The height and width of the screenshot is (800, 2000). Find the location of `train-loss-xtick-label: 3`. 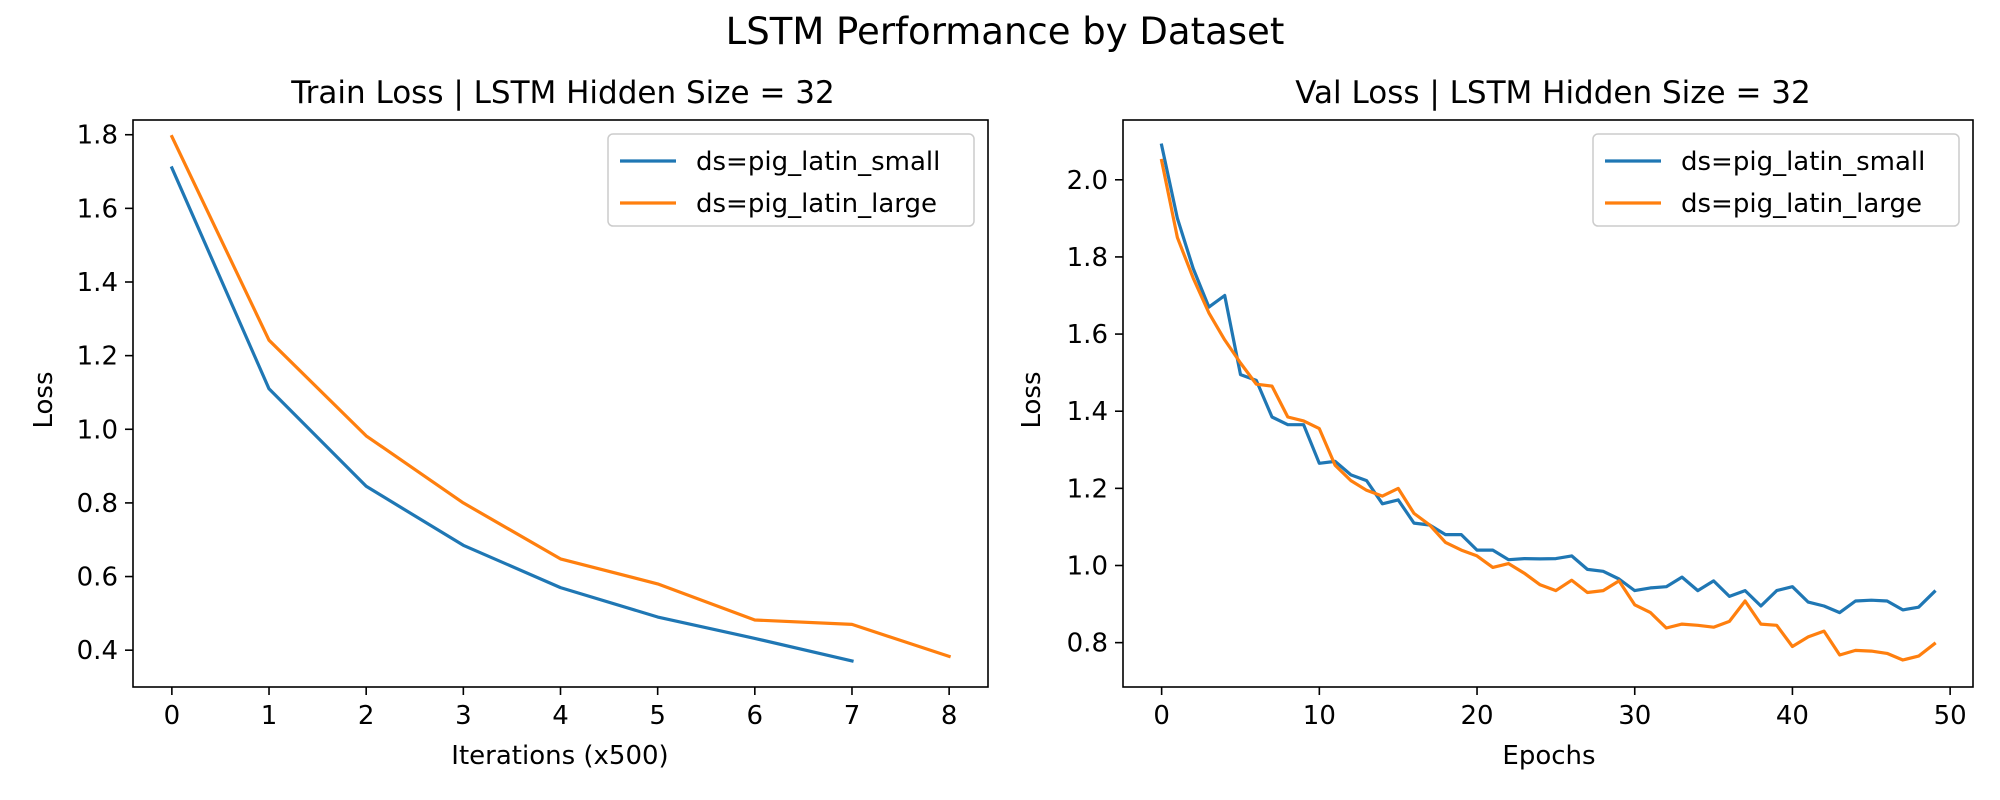

train-loss-xtick-label: 3 is located at coordinates (463, 716).